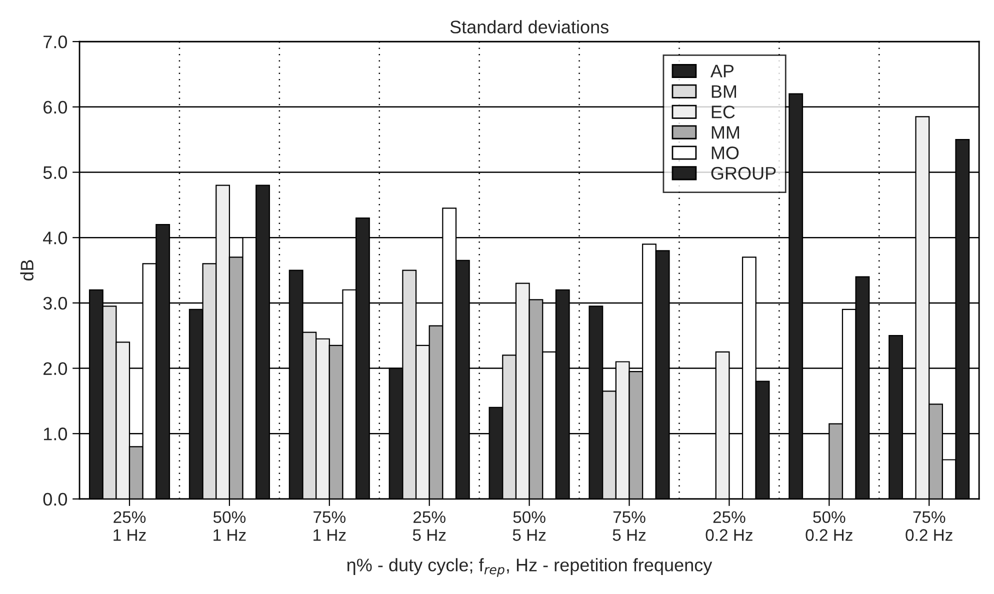 This screenshot has height=594, width=994. I want to click on y-tick-label: 7.0, so click(56, 42).